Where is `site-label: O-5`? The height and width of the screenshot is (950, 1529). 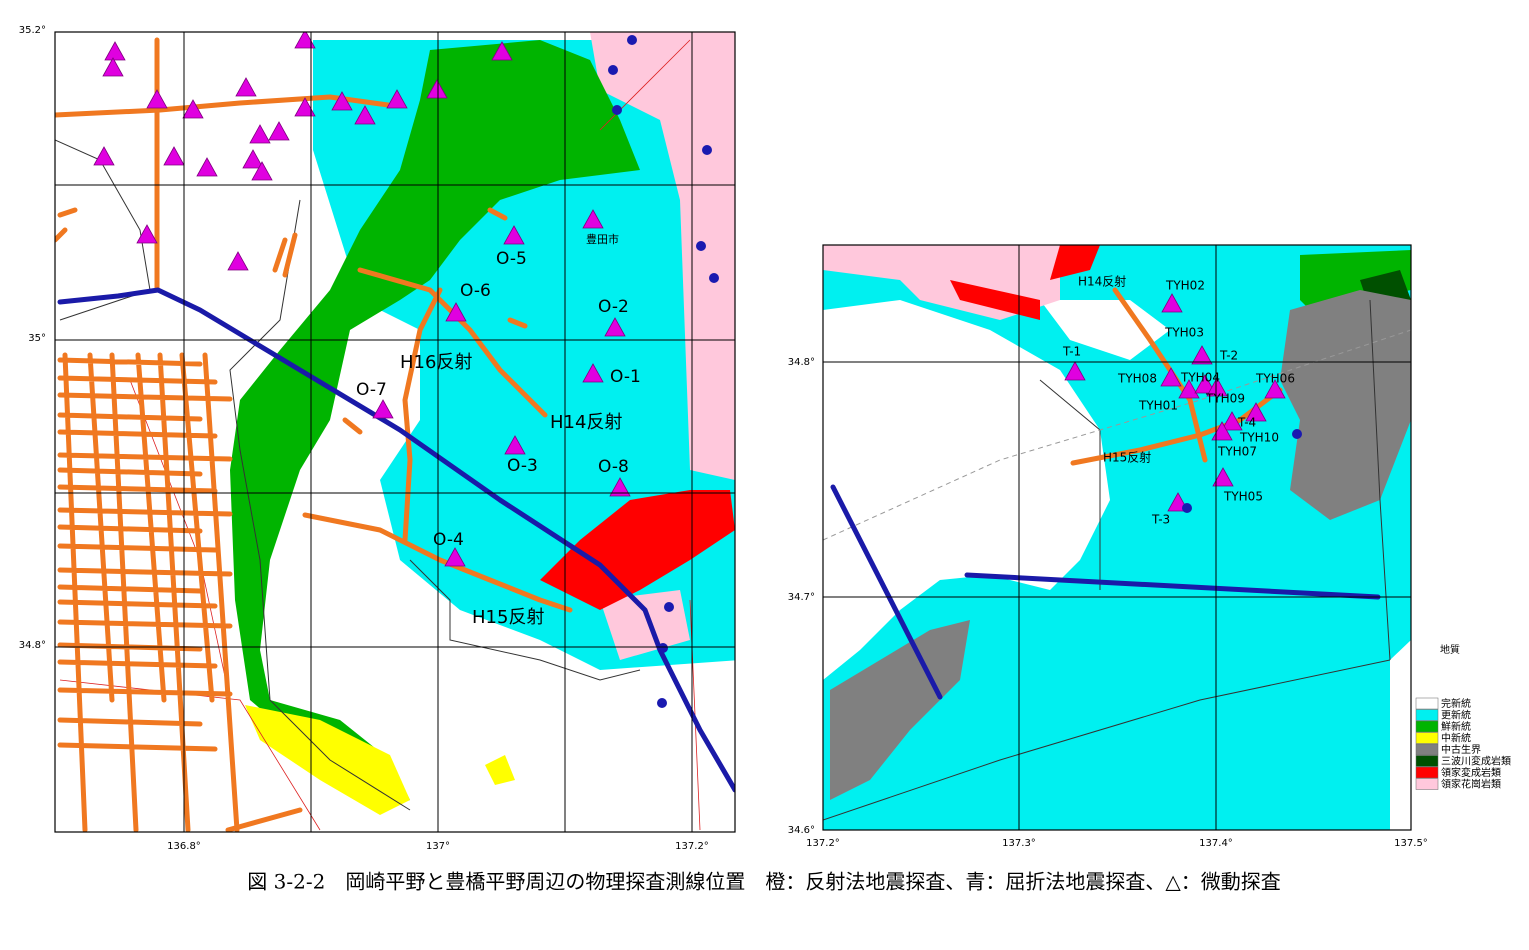
site-label: O-5 is located at coordinates (511, 259).